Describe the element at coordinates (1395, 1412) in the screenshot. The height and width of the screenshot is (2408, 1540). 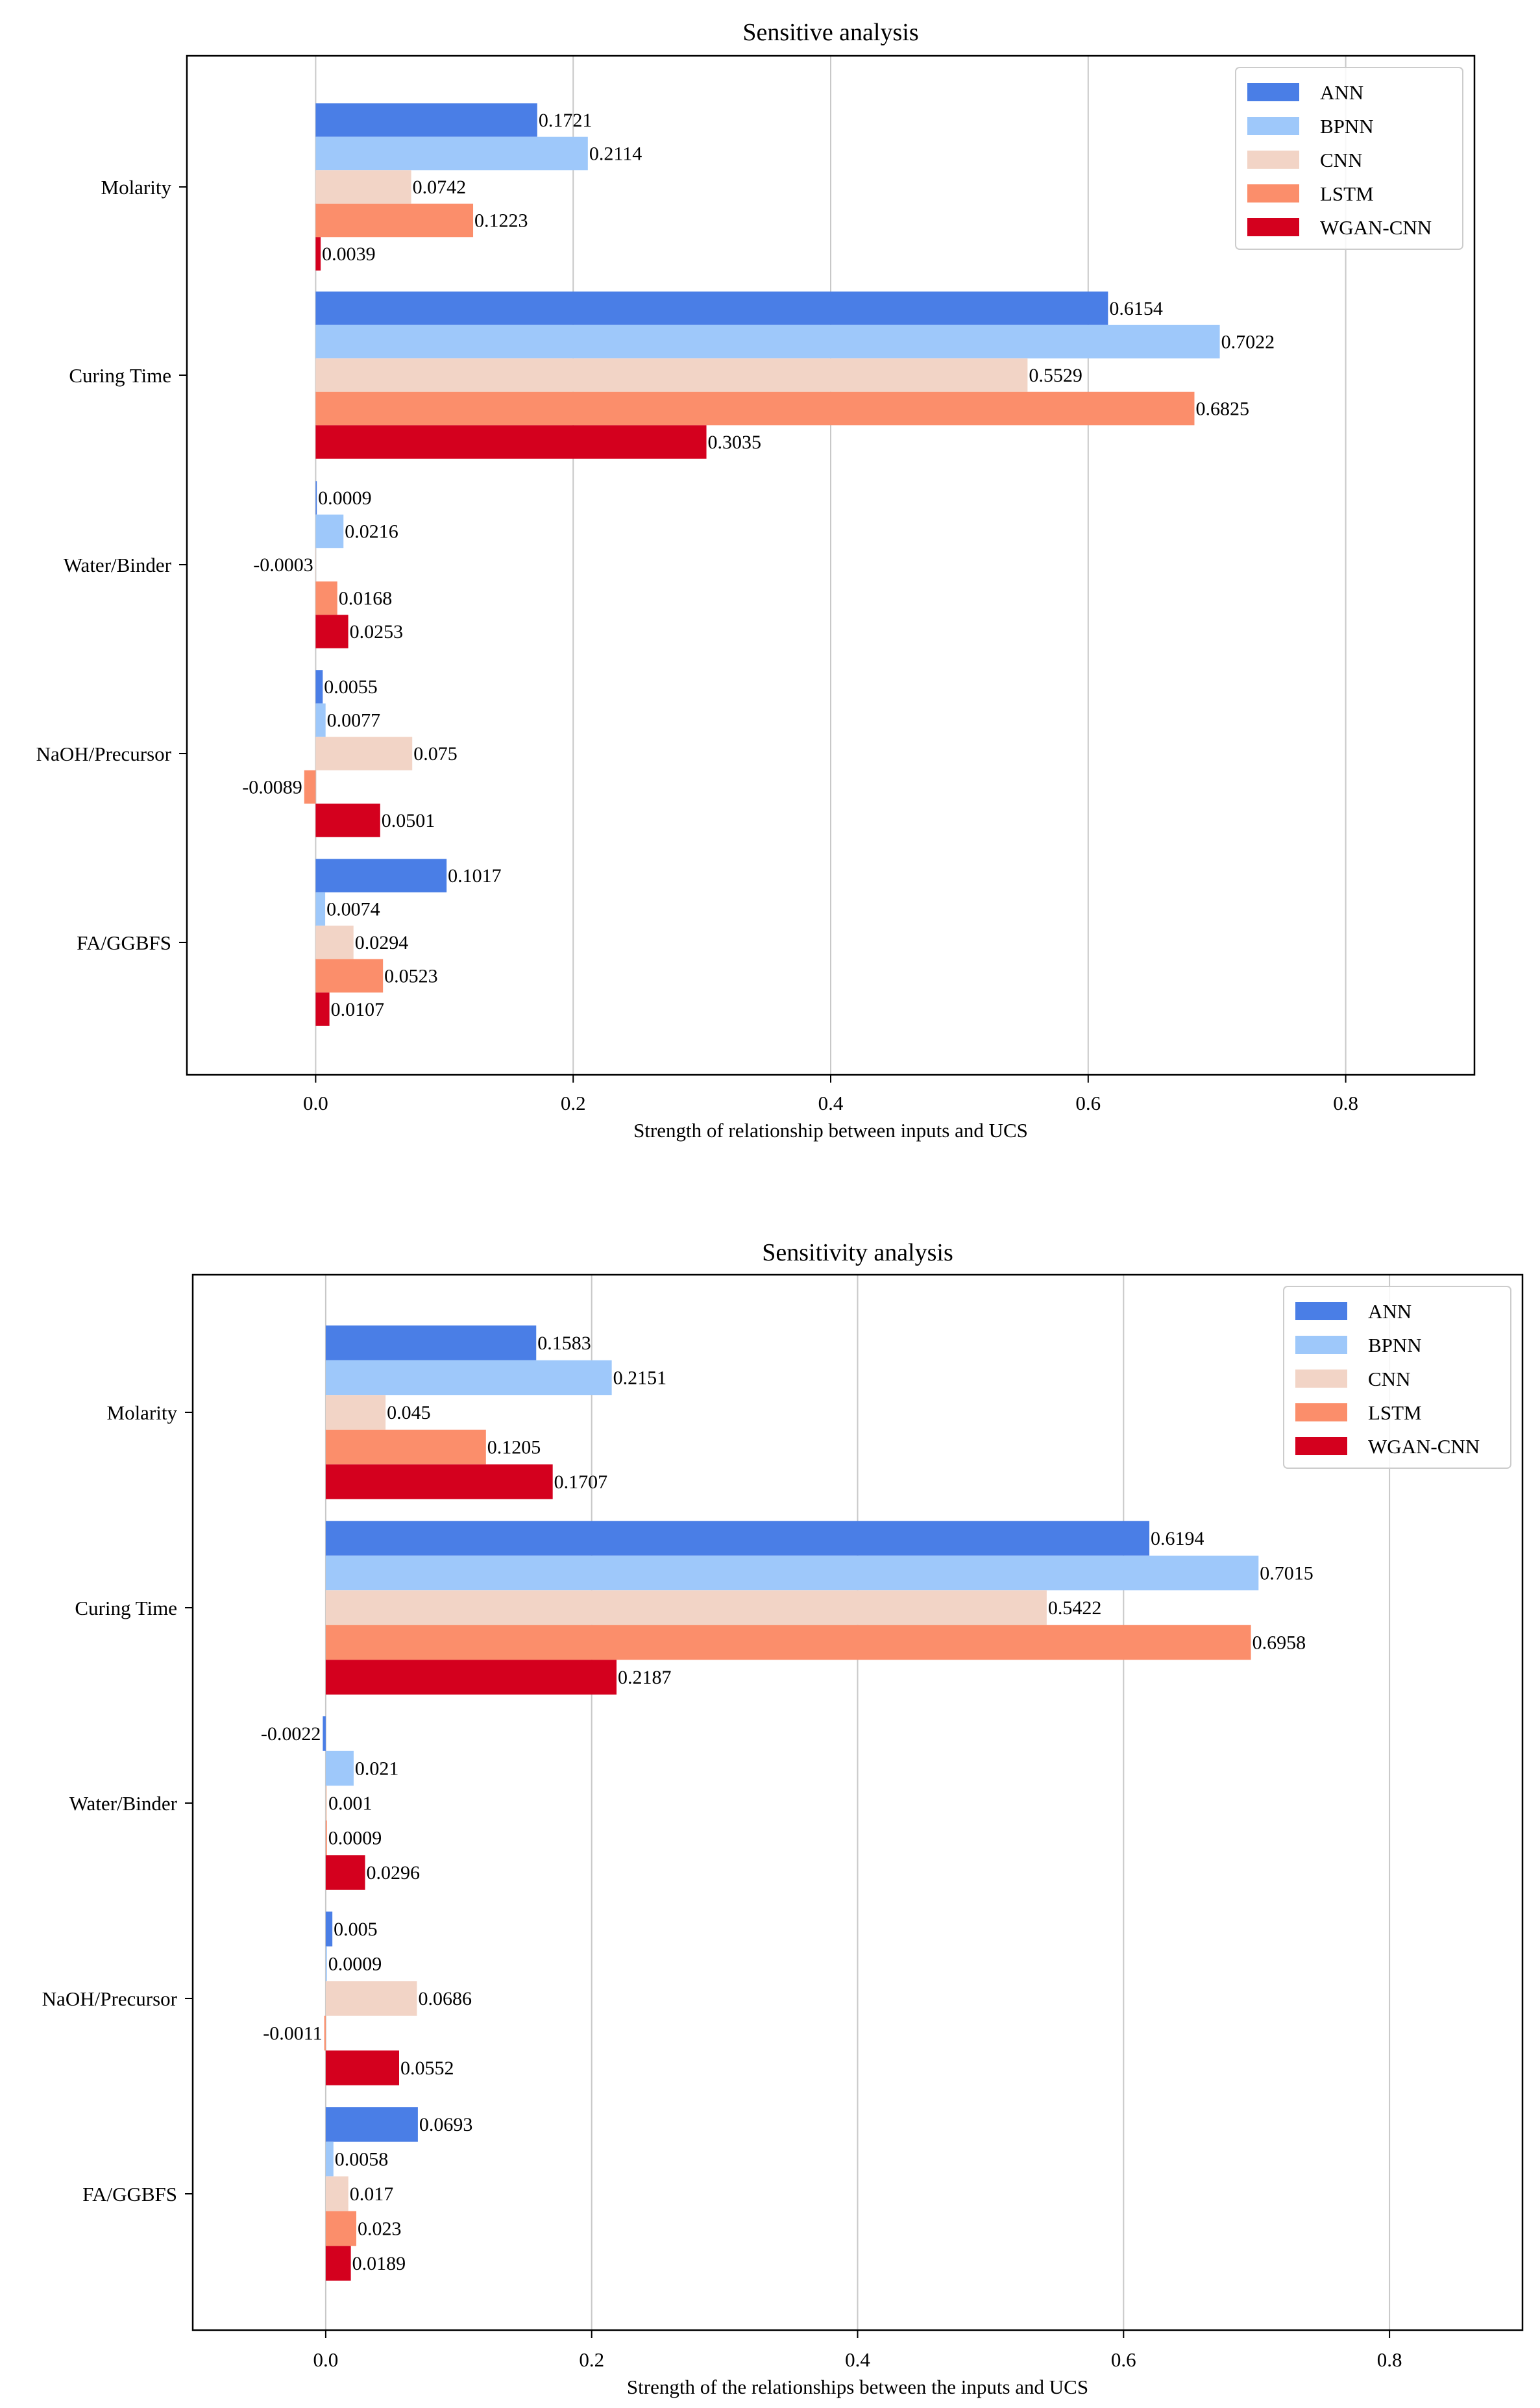
I see `legend-entry: LSTM` at that location.